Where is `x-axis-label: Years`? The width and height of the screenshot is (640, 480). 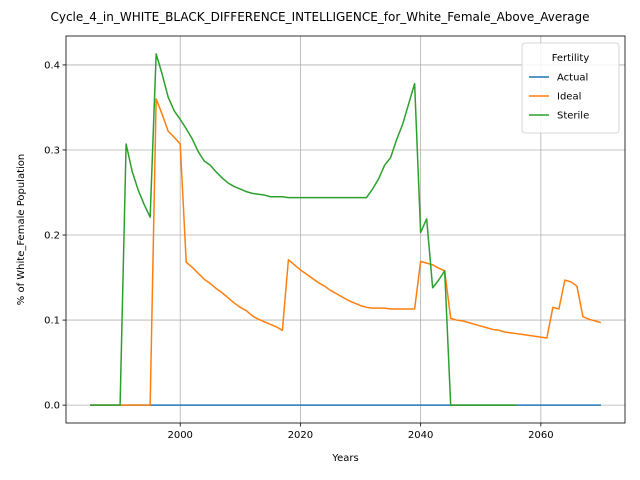 x-axis-label: Years is located at coordinates (344, 458).